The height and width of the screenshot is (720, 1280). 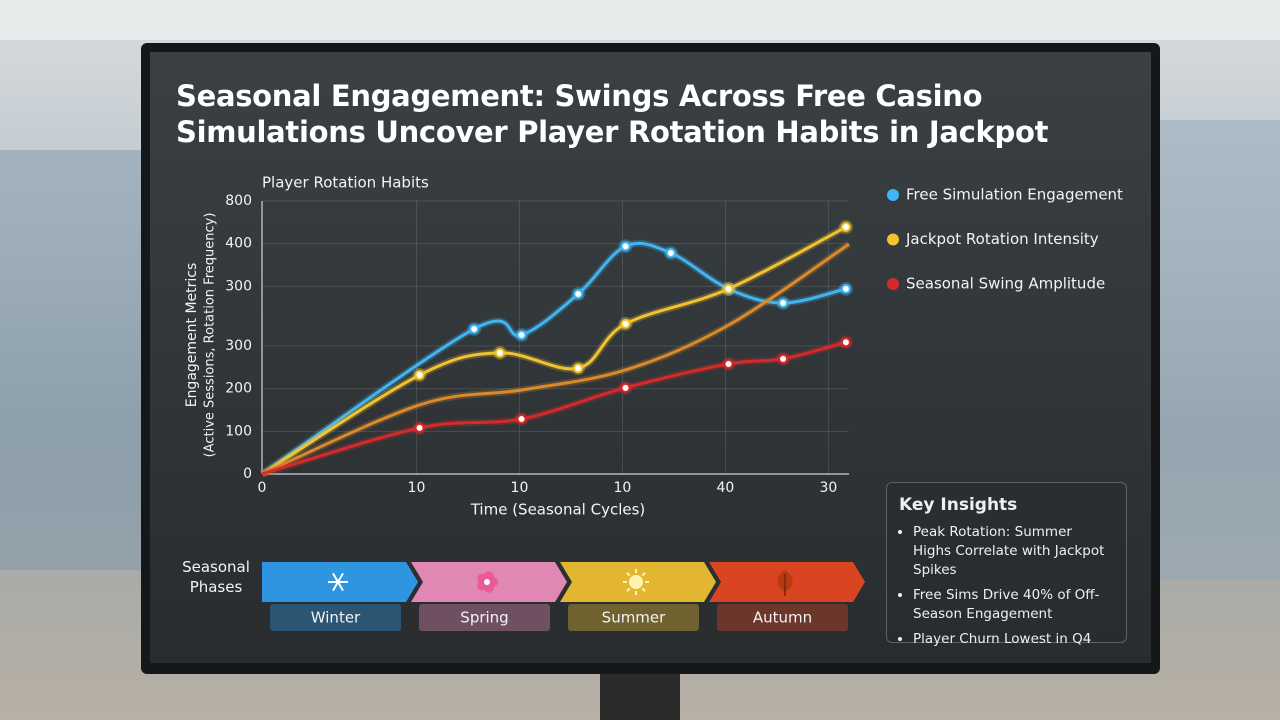 I want to click on legend-label: Seasonal Swing Amplitude, so click(x=1005, y=284).